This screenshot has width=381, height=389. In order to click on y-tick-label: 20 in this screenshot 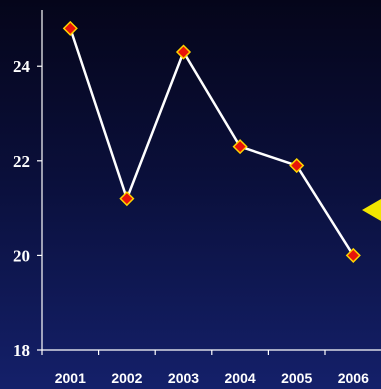, I will do `click(21, 255)`.